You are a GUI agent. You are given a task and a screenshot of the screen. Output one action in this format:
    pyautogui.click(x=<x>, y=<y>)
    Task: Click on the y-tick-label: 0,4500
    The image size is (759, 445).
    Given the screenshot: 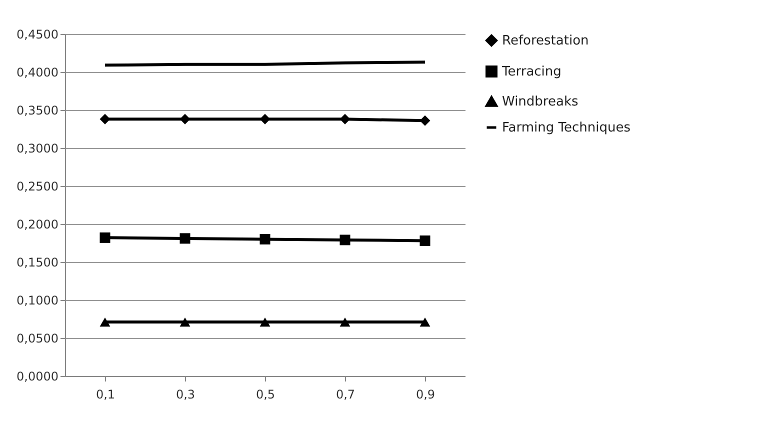 What is the action you would take?
    pyautogui.click(x=37, y=35)
    